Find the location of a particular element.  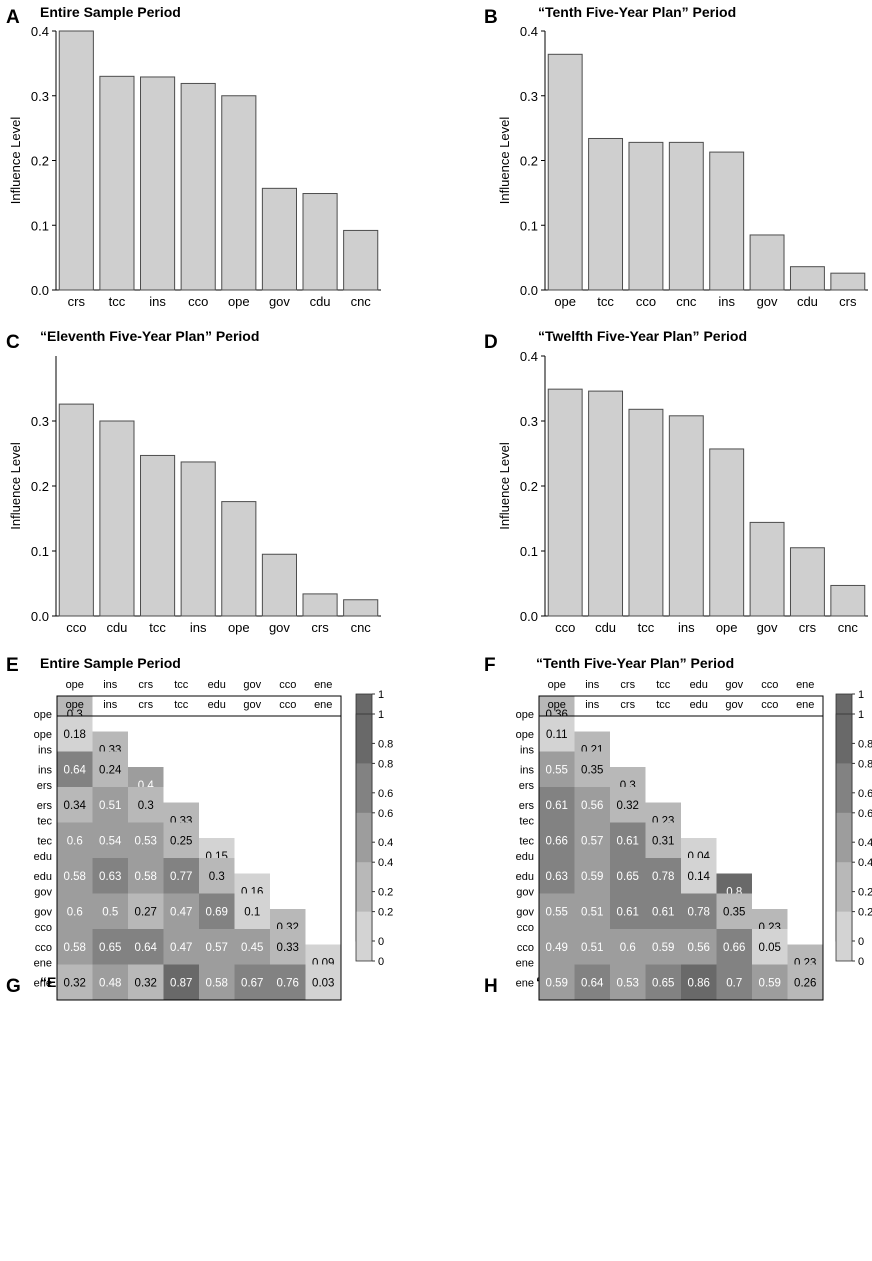

panel-letter: A is located at coordinates (13, 17).